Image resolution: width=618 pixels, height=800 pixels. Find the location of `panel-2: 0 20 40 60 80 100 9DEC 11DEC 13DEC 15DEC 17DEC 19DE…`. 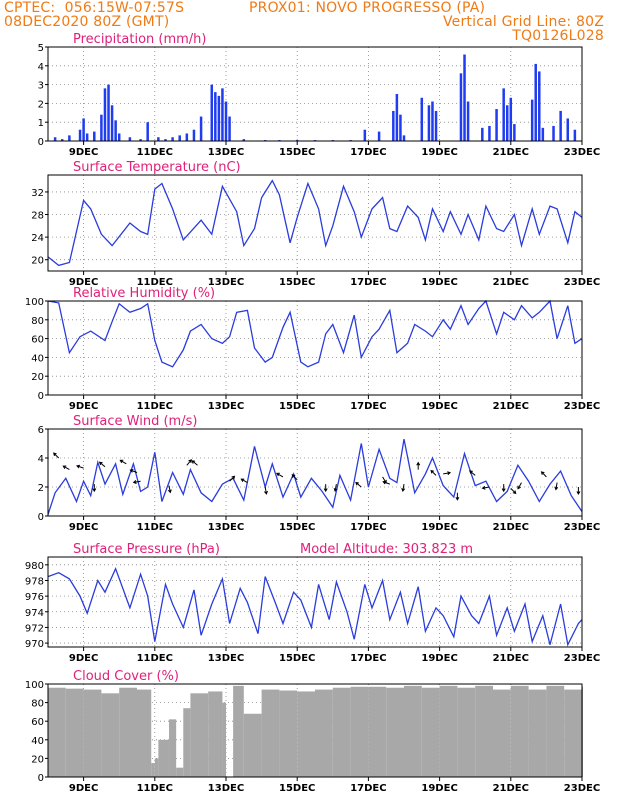

panel-2: 0 20 40 60 80 100 9DEC 11DEC 13DEC 15DEC 17DEC 19DE… is located at coordinates (312, 349).